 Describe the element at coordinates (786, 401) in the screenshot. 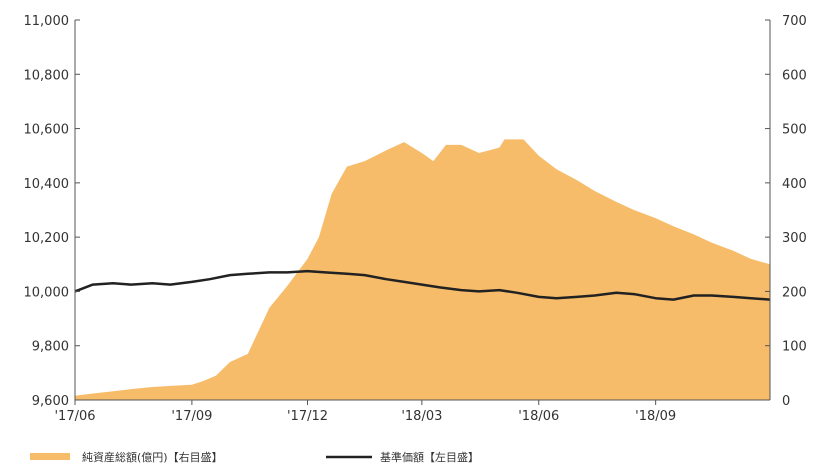

I see `right-tick-label: 0` at that location.